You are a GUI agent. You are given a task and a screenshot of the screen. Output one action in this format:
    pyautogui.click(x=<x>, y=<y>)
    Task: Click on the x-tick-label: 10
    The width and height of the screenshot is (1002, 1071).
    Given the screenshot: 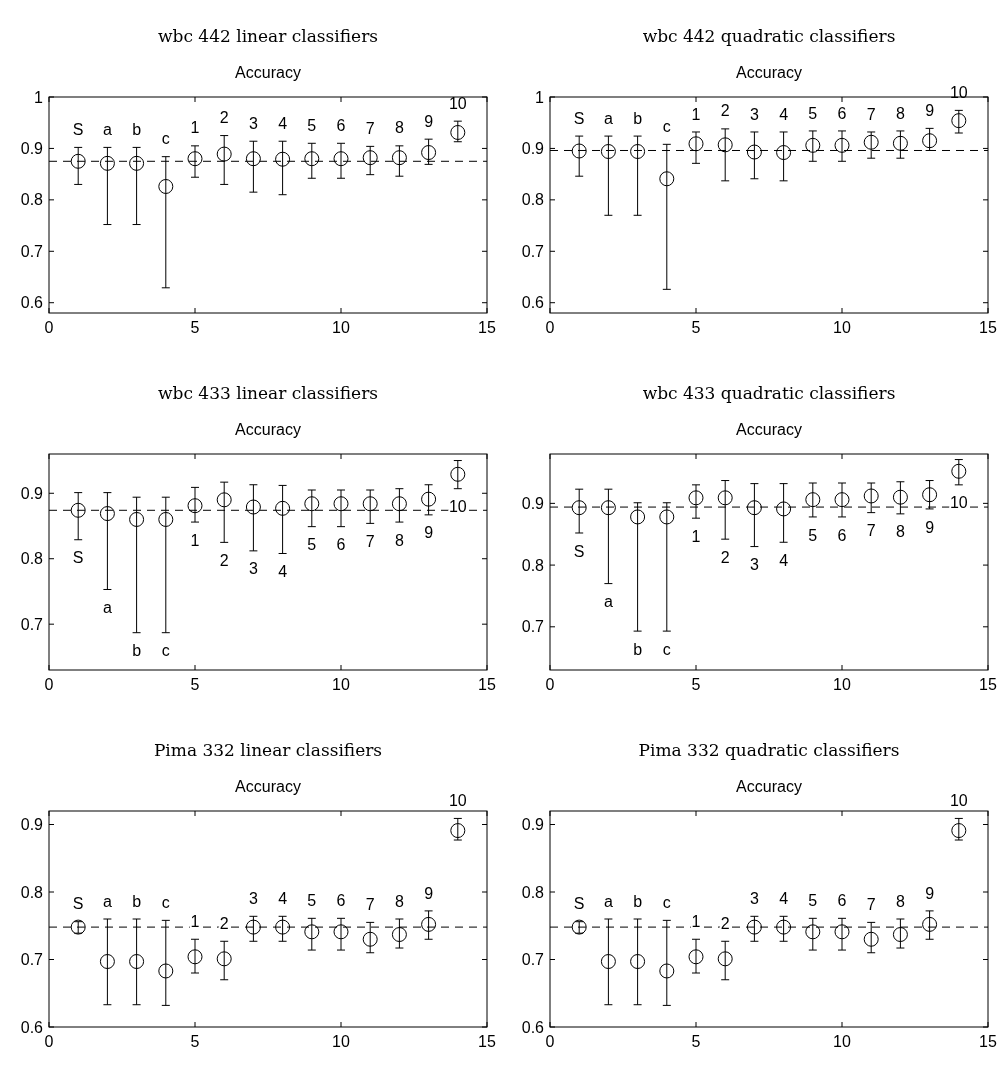 What is the action you would take?
    pyautogui.click(x=341, y=684)
    